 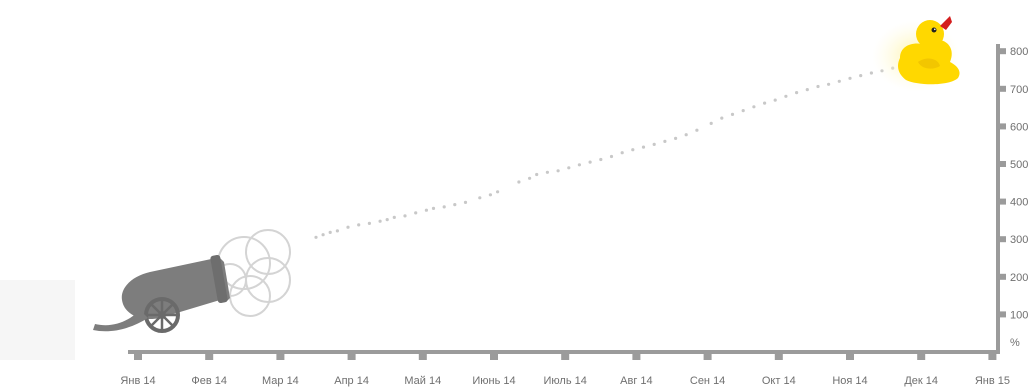 I want to click on y-tick-label: 700, so click(x=1019, y=90).